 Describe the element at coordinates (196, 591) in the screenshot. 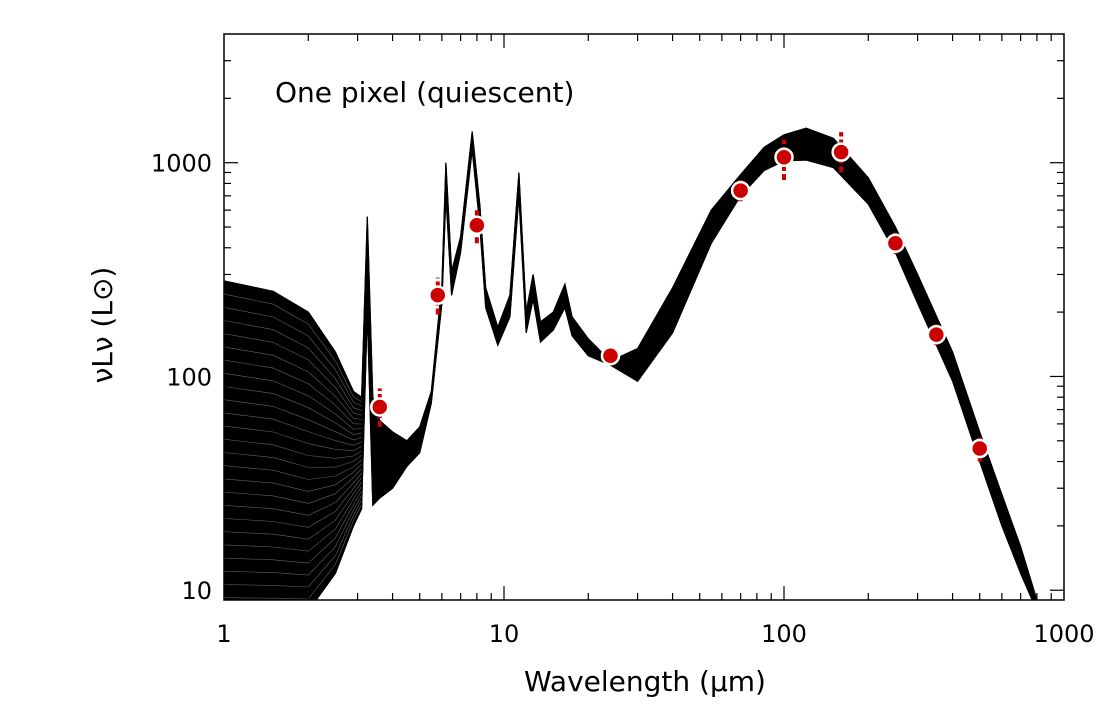

I see `y-tick-label: 10` at that location.